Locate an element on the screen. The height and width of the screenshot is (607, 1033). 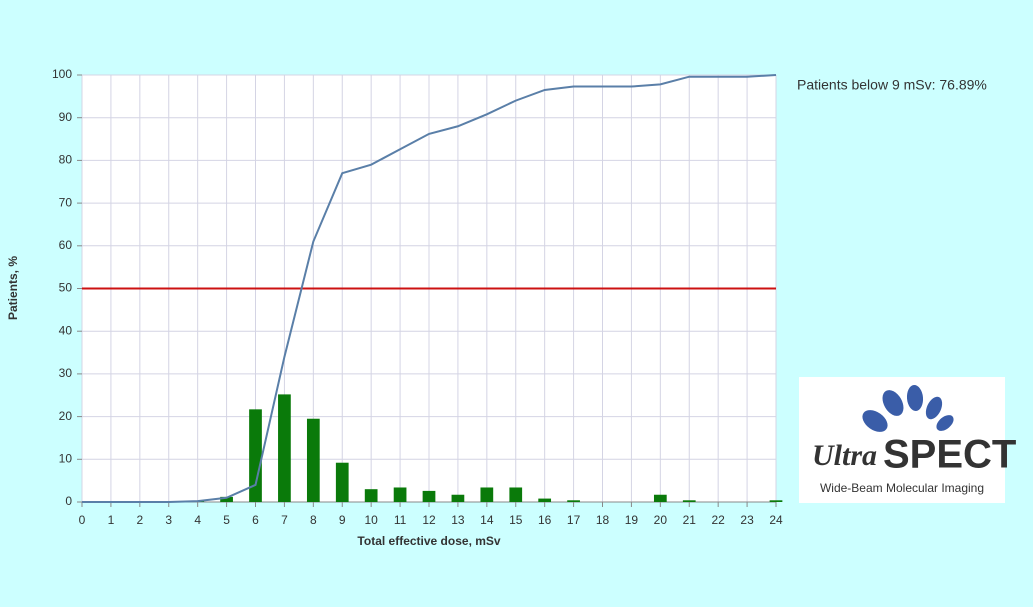
x-tick-label: 8 is located at coordinates (313, 520).